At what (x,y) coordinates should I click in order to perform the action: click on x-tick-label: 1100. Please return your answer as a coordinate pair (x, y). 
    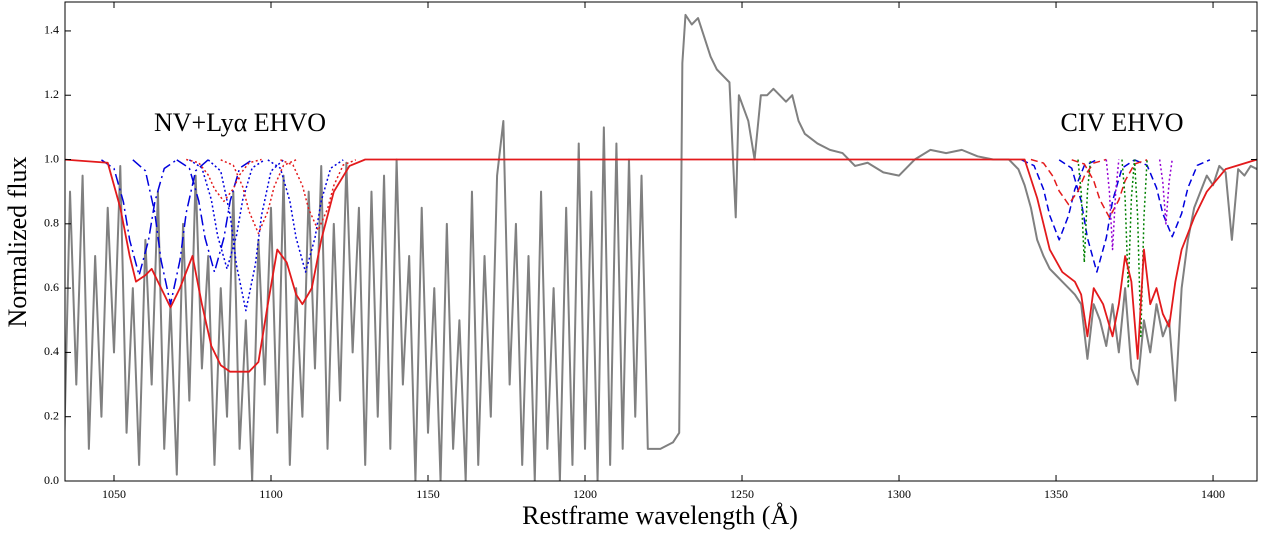
    Looking at the image, I should click on (271, 494).